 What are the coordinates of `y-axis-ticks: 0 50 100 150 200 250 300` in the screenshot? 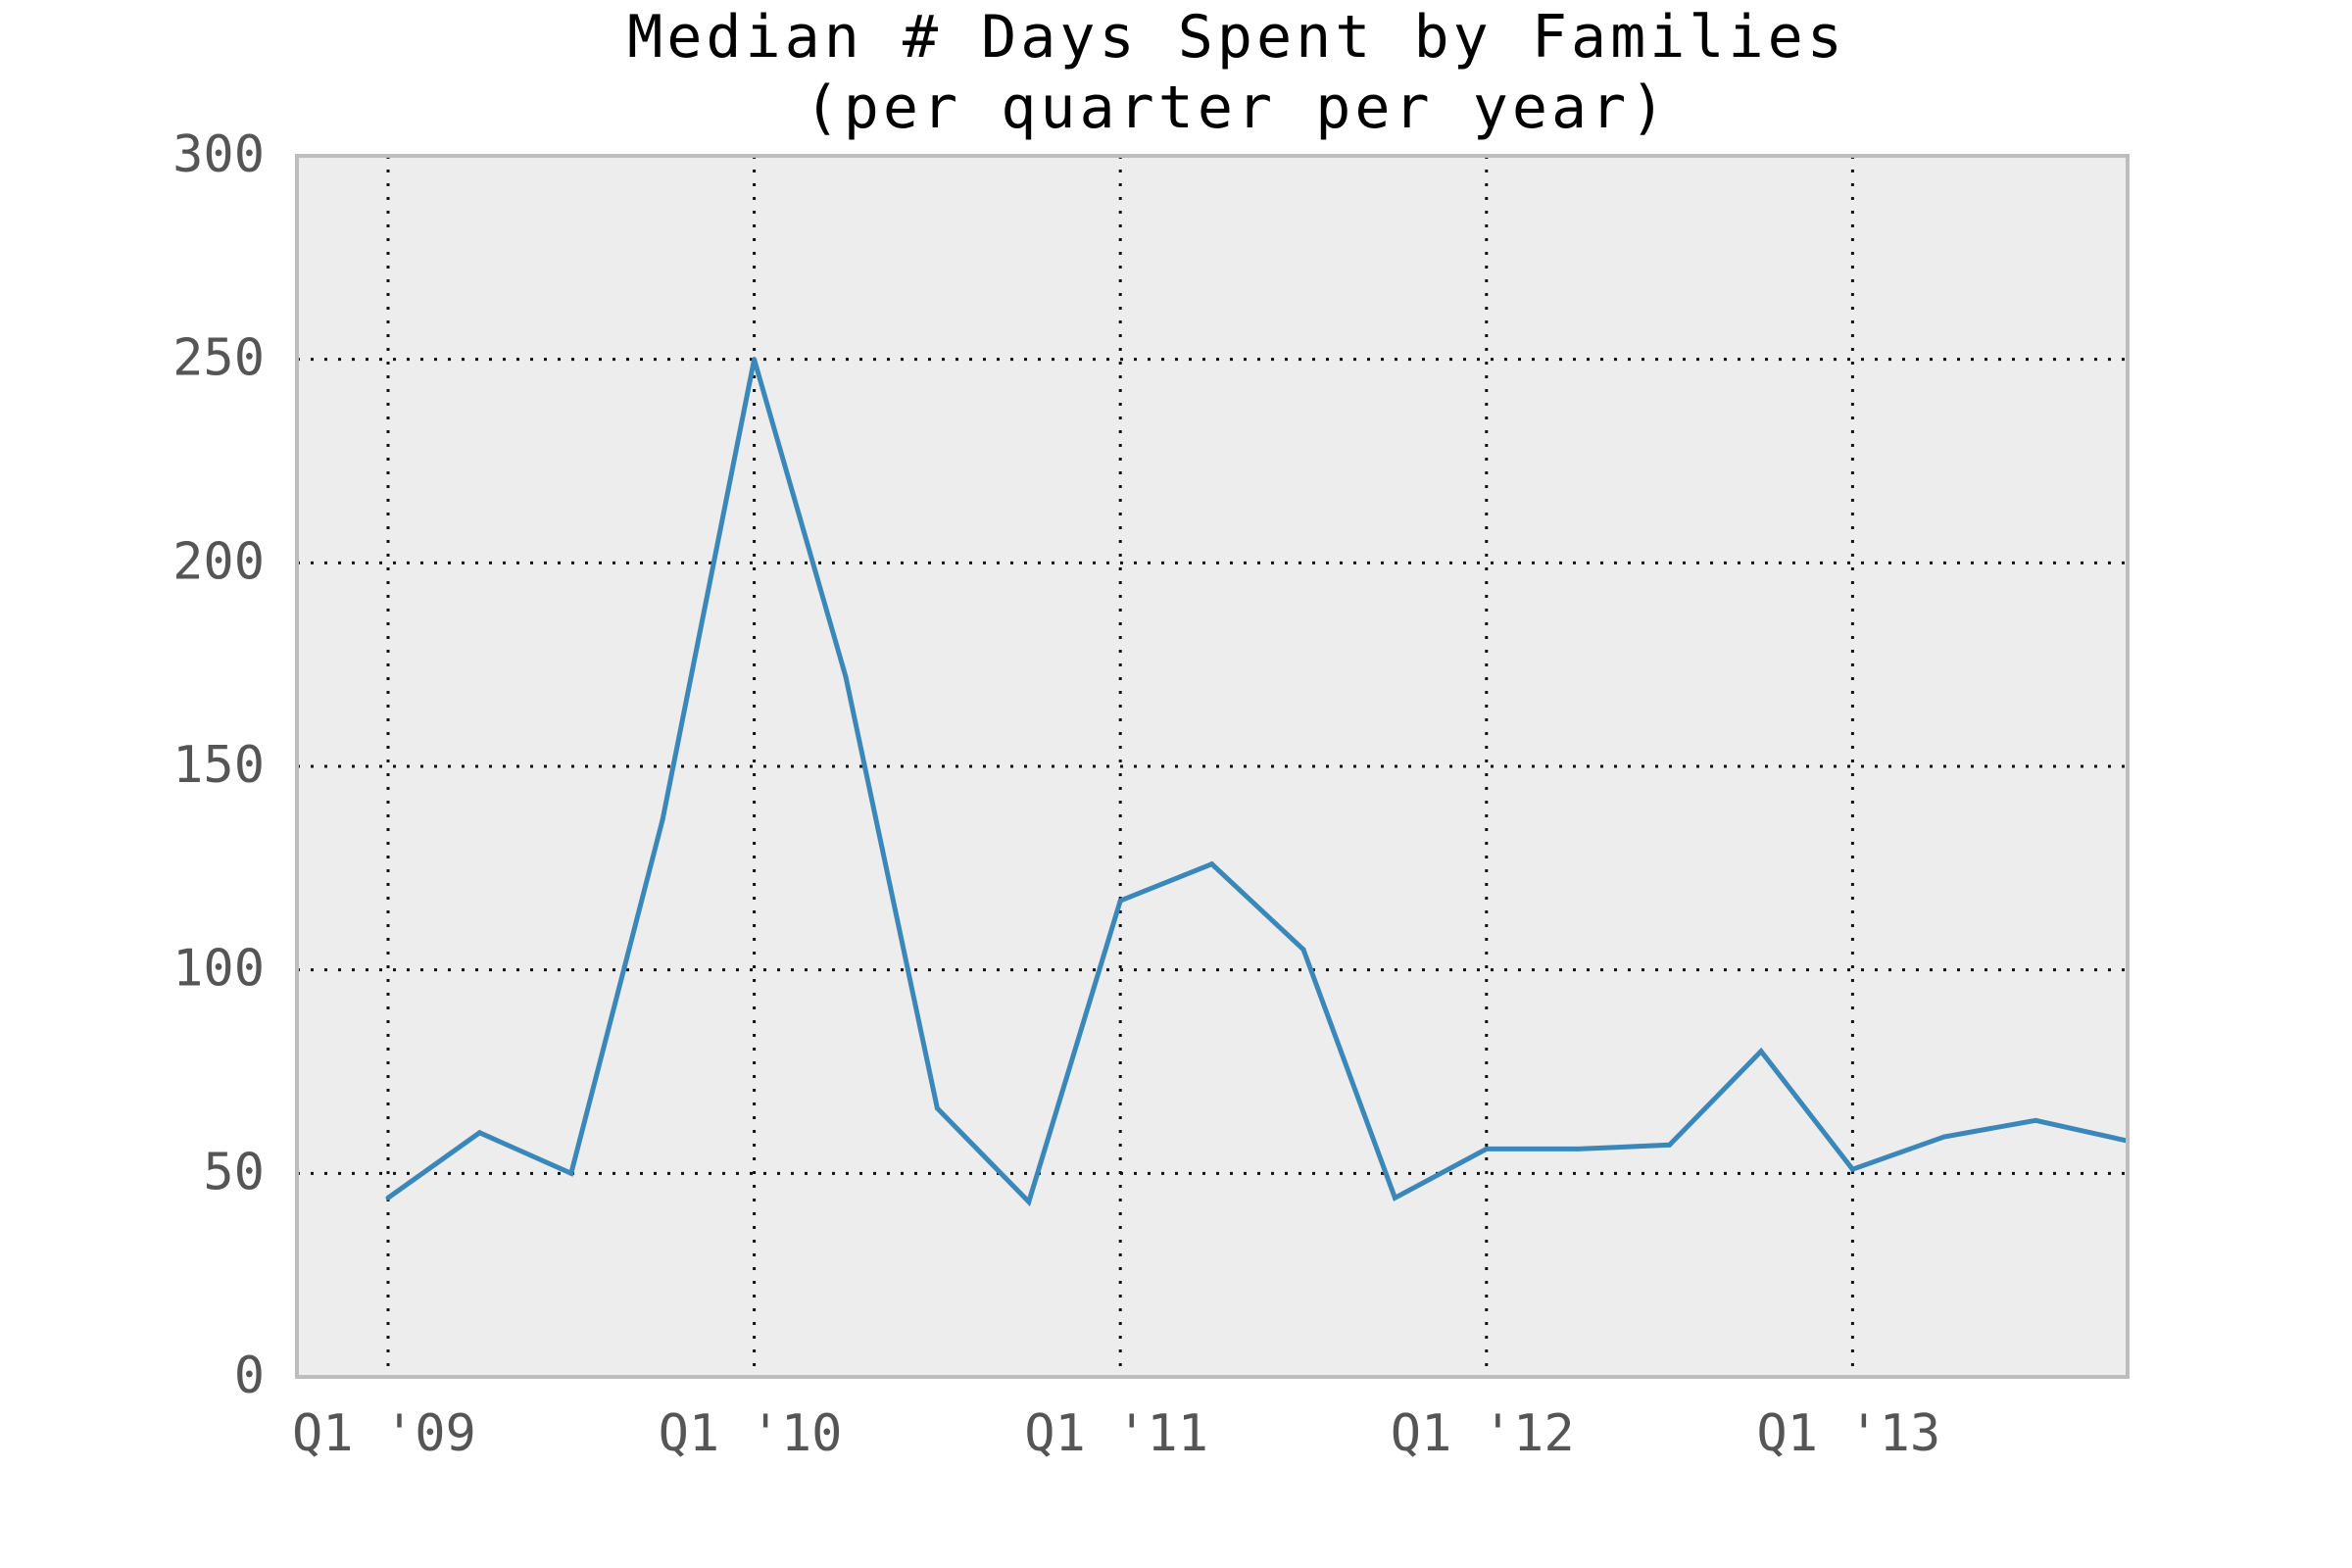 It's located at (218, 765).